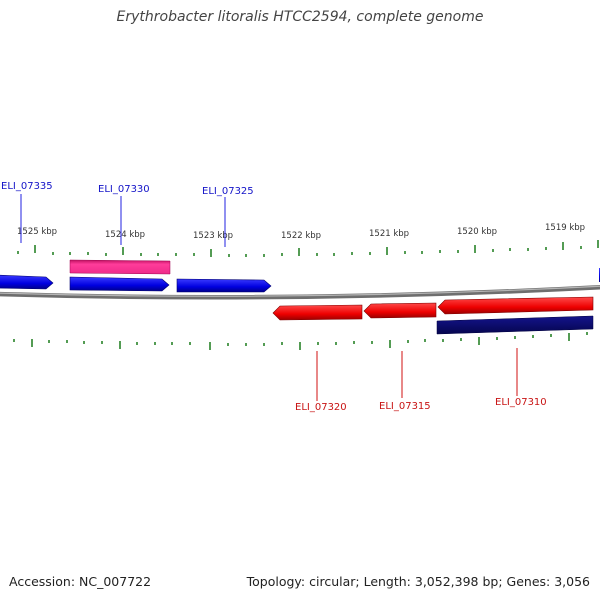 The image size is (600, 600). Describe the element at coordinates (477, 232) in the screenshot. I see `scale-label-1520: 1520 kbp` at that location.